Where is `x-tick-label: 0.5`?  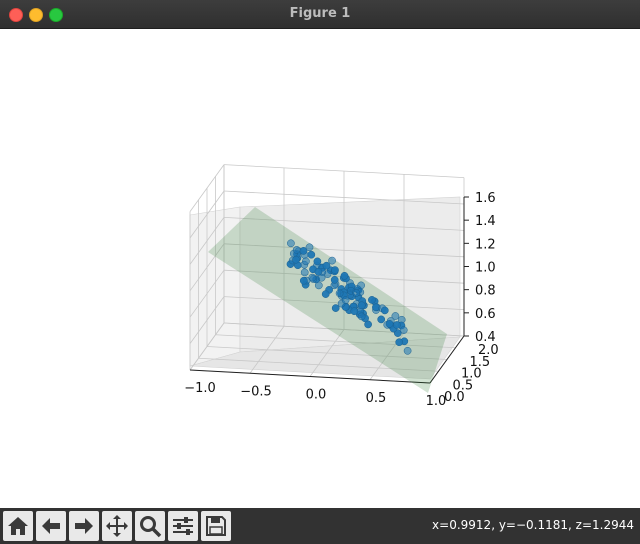
x-tick-label: 0.5 is located at coordinates (376, 398).